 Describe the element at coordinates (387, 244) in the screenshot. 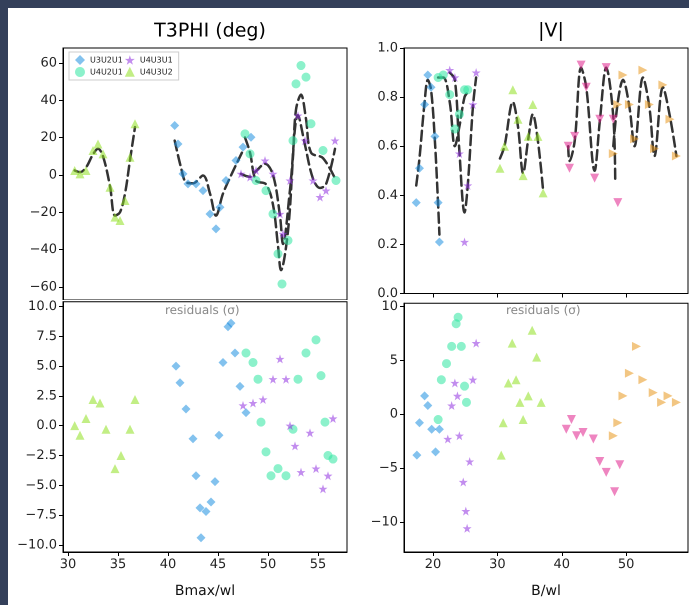

I see `y-tick-label: 0.2` at that location.